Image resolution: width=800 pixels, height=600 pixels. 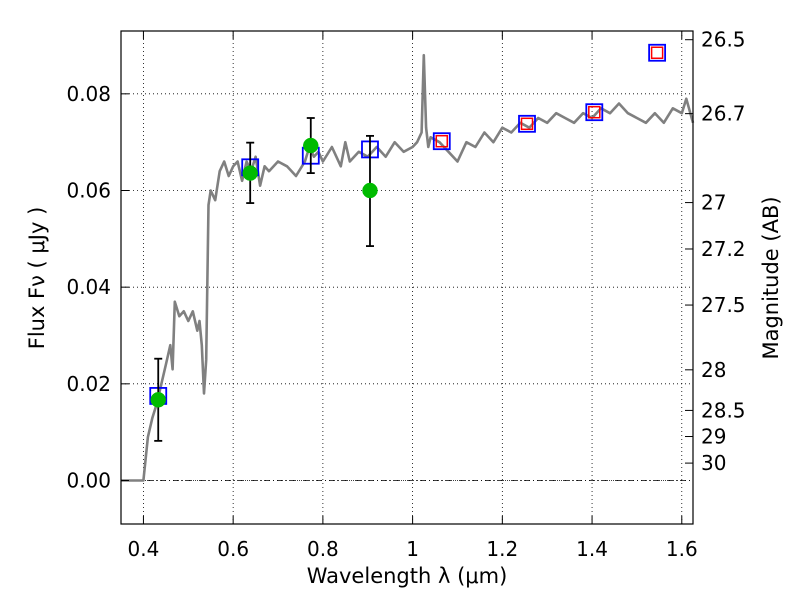 What do you see at coordinates (771, 277) in the screenshot?
I see `right-axis-label: Magnitude (AB)` at bounding box center [771, 277].